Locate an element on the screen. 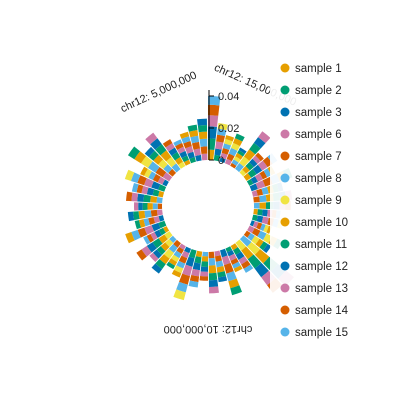  radial-tick-label-002: 0.02 is located at coordinates (228, 129).